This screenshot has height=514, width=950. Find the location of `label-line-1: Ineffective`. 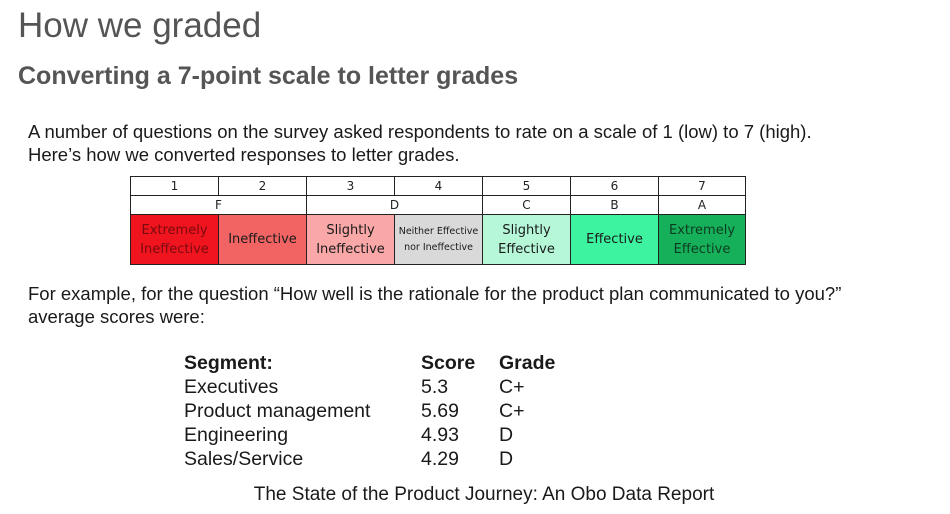

label-line-1: Ineffective is located at coordinates (262, 239).